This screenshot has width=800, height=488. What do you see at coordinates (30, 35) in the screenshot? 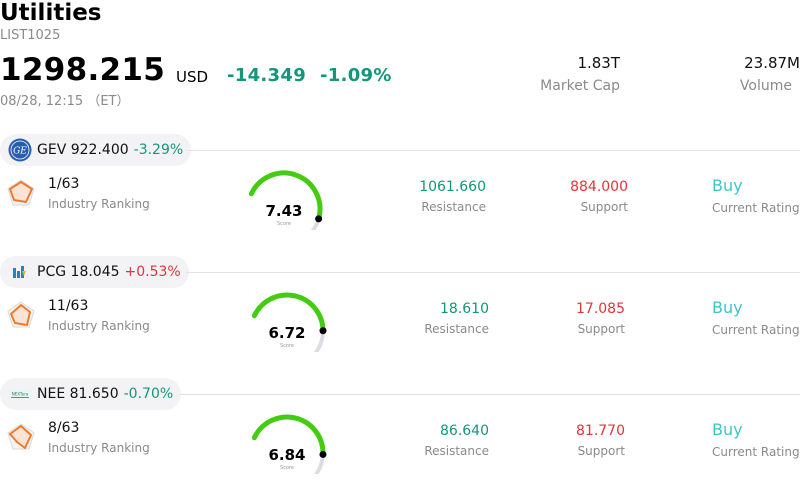
I see `index-code: LIST1025` at bounding box center [30, 35].